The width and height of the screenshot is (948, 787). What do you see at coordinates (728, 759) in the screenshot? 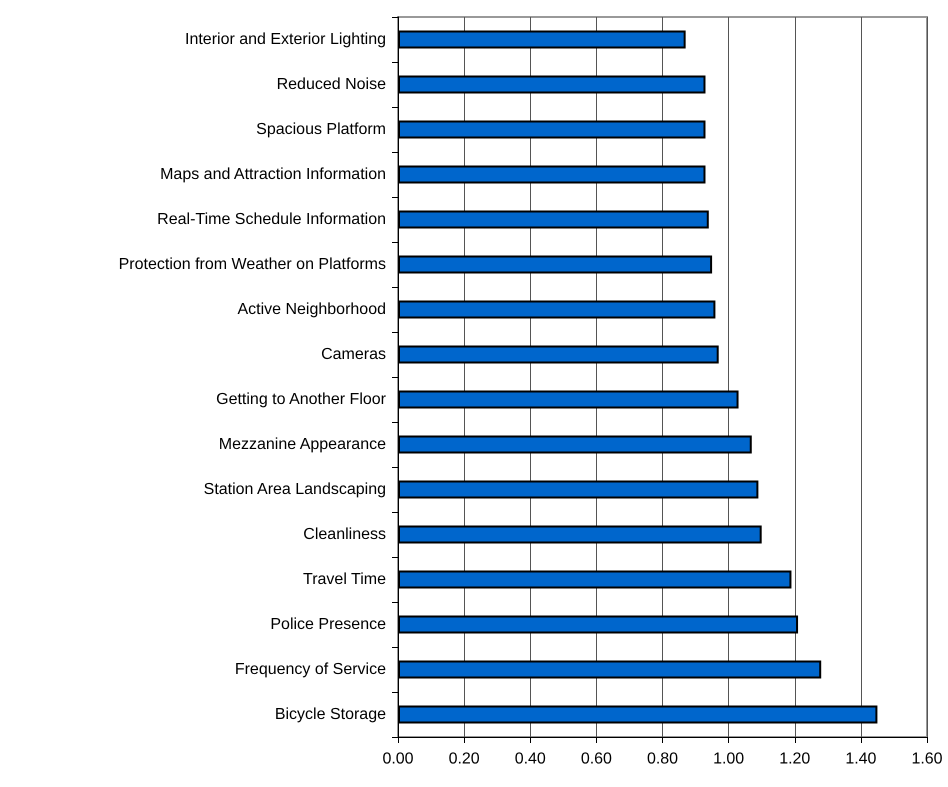
I see `x-tick-label: 1.00` at bounding box center [728, 759].